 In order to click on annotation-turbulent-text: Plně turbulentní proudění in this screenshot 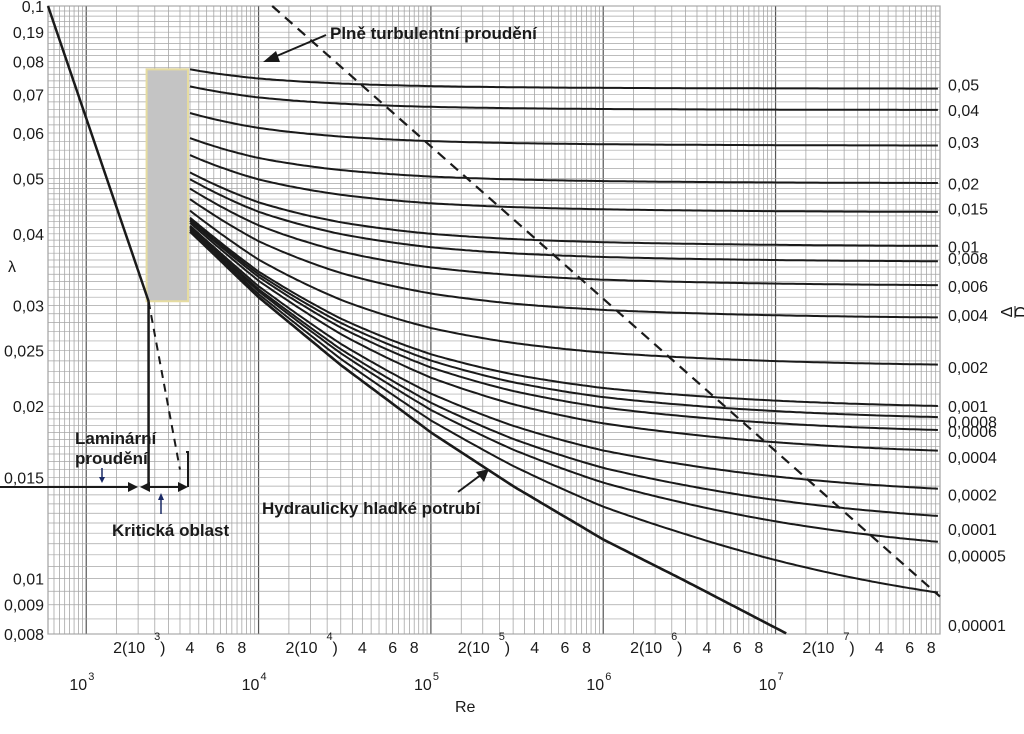, I will do `click(434, 33)`.